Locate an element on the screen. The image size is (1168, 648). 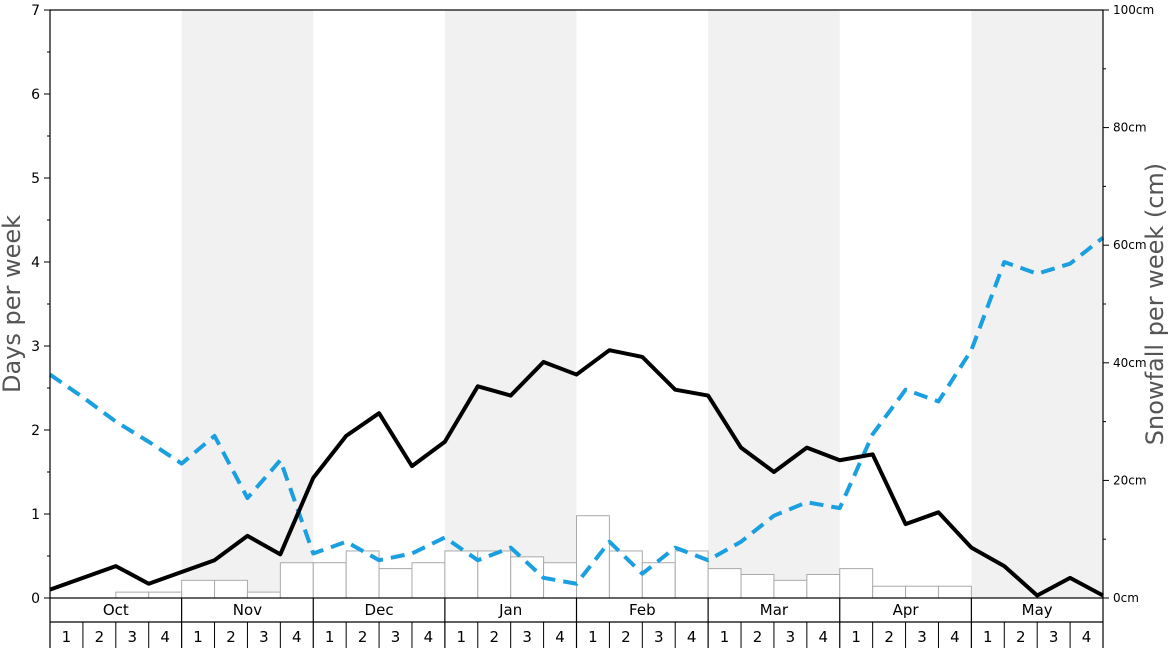
month-label: Oct is located at coordinates (116, 610).